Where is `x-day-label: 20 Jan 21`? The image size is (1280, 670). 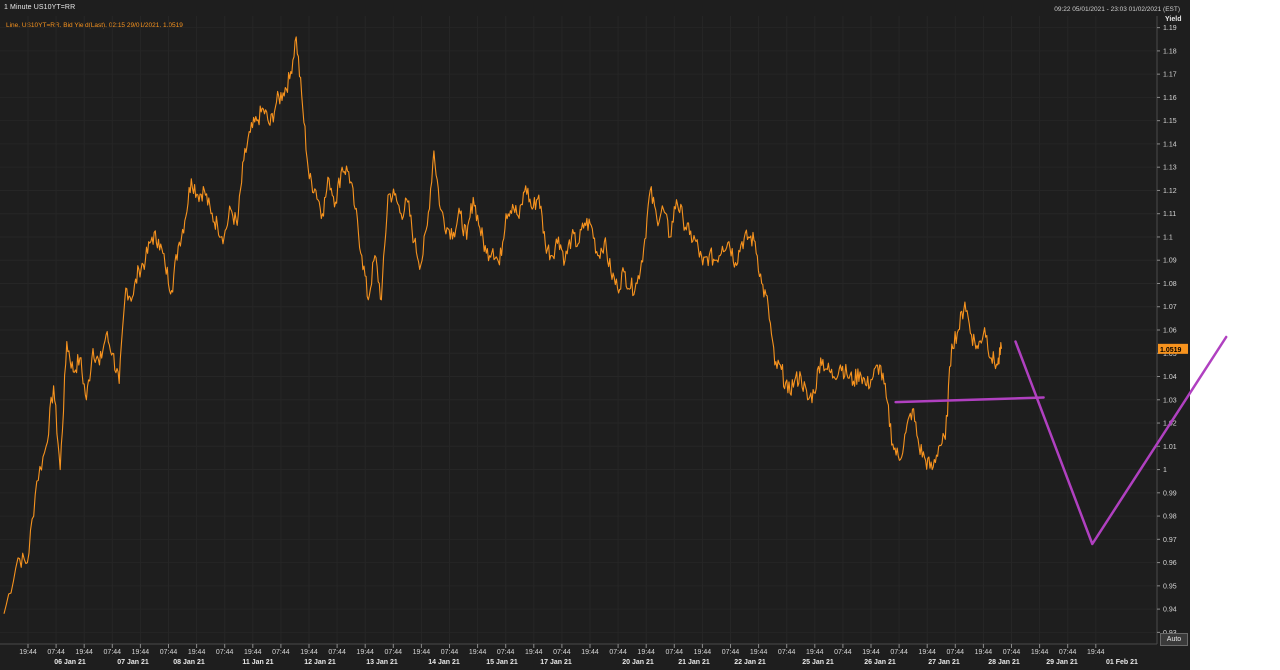 x-day-label: 20 Jan 21 is located at coordinates (638, 662).